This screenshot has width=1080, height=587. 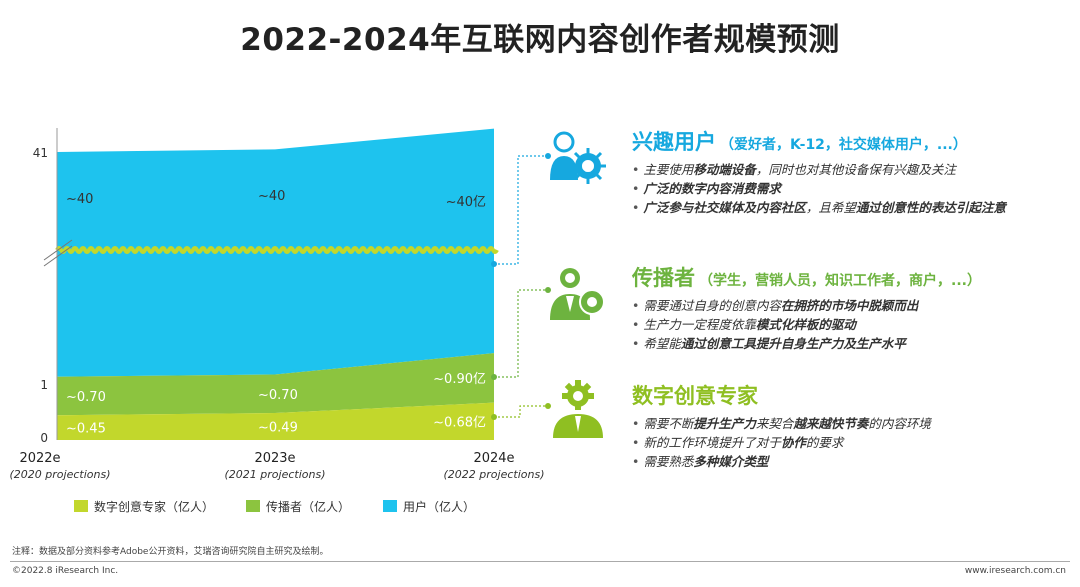 I want to click on segment-heading: 兴趣用户 （爱好者，K-12，社交媒体用户，...）, so click(x=819, y=141).